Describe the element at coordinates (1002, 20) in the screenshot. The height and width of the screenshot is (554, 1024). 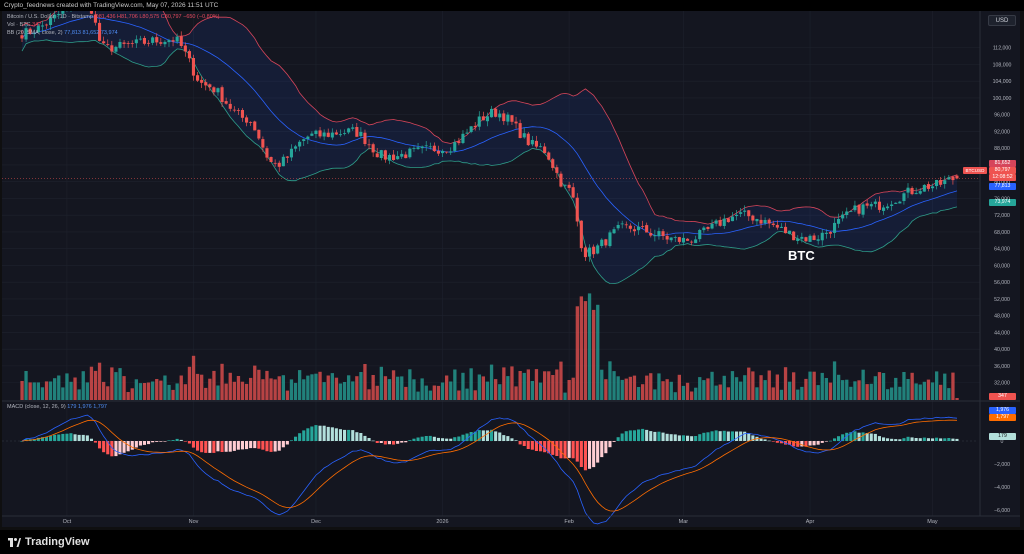
I see `currency-button: USD` at that location.